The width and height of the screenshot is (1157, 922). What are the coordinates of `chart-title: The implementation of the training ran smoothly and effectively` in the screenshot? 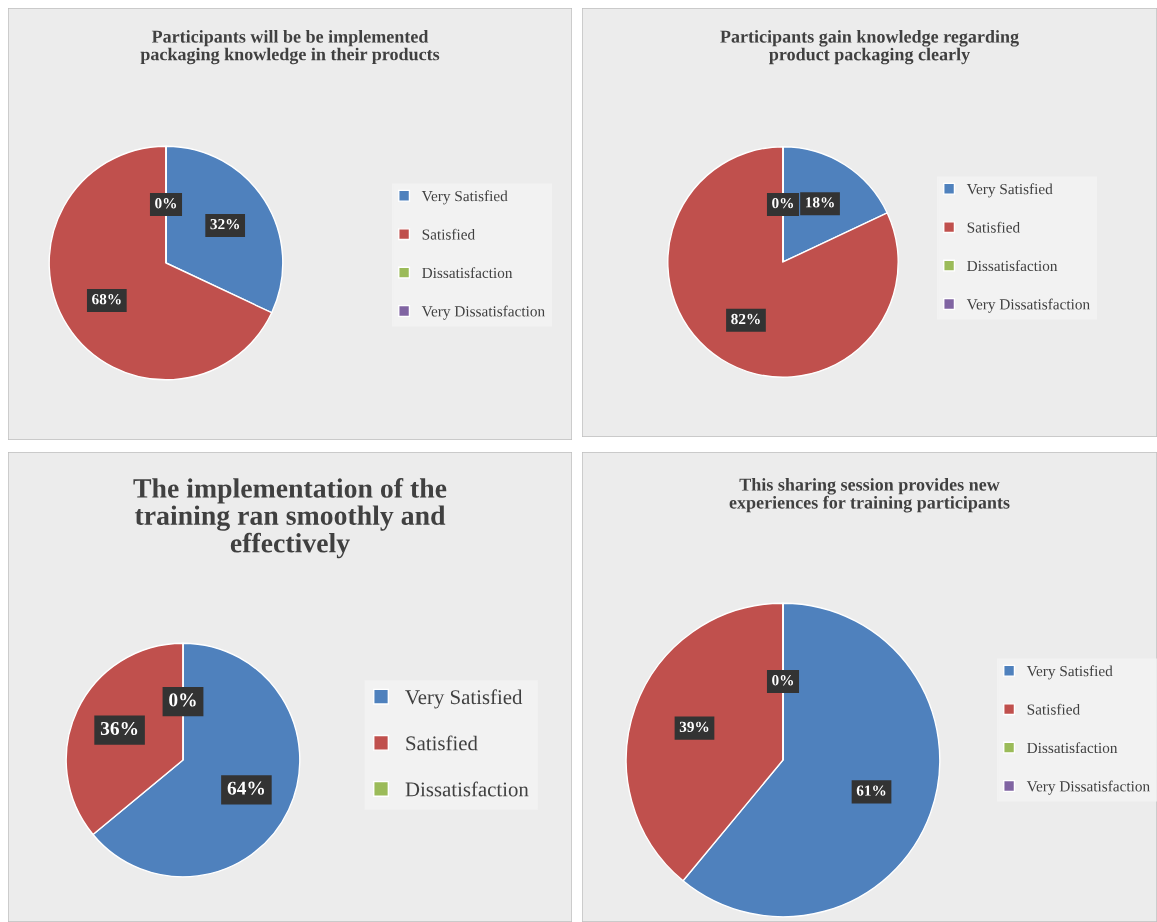 It's located at (290, 518).